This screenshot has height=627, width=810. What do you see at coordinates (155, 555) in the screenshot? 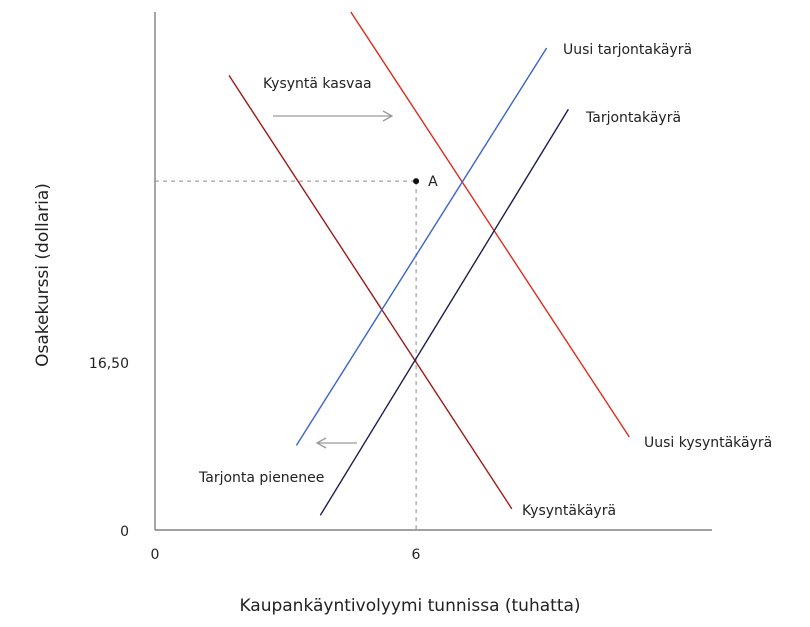
I see `x-tick-label-0: 0` at bounding box center [155, 555].